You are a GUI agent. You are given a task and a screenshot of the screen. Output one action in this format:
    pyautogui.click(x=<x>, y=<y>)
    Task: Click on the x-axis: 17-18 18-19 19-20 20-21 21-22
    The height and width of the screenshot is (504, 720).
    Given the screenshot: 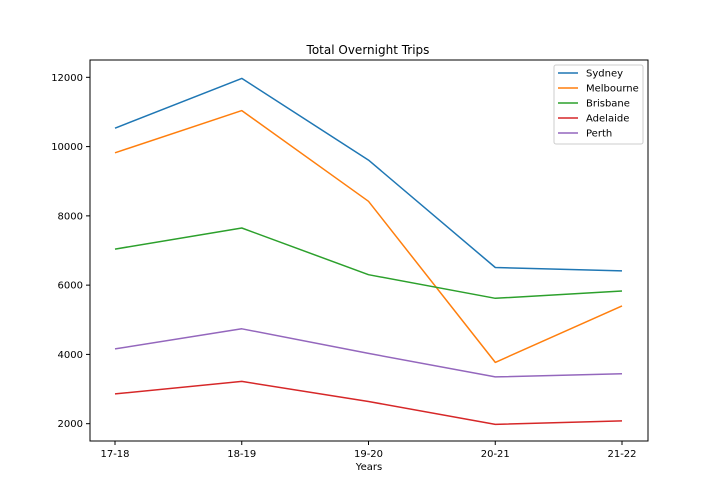 What is the action you would take?
    pyautogui.click(x=368, y=450)
    